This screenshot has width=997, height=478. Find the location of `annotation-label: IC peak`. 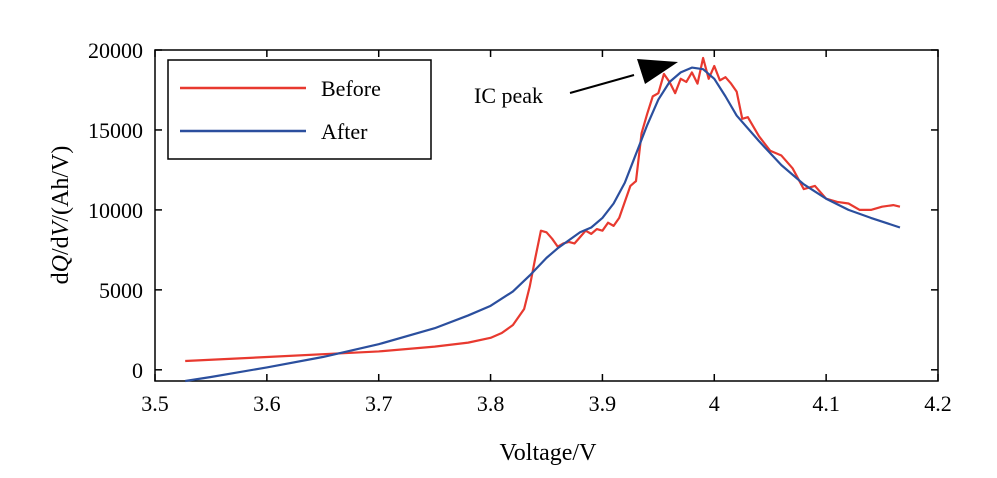

annotation-label: IC peak is located at coordinates (508, 95).